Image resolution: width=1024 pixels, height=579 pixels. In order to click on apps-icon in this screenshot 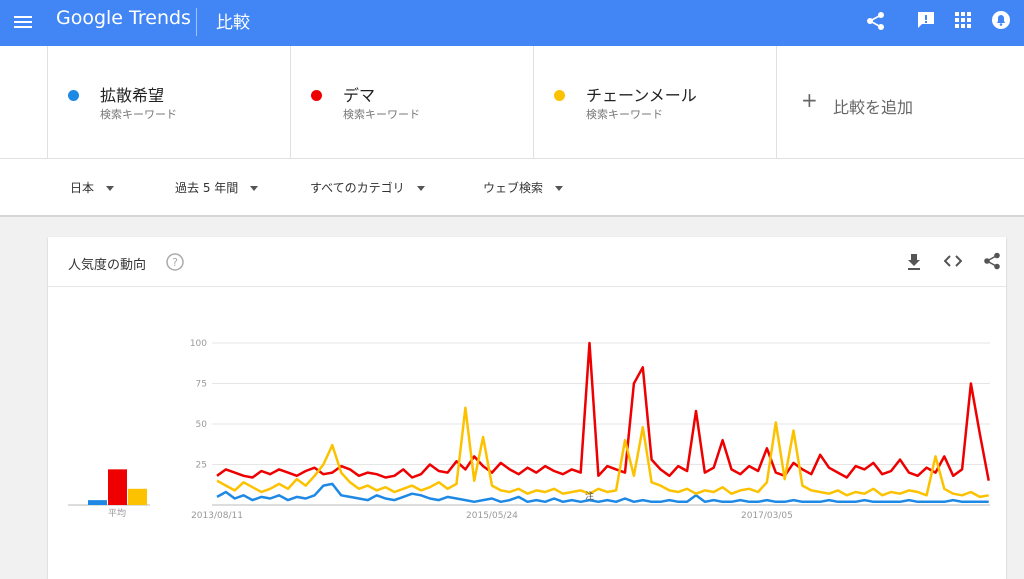, I will do `click(963, 20)`.